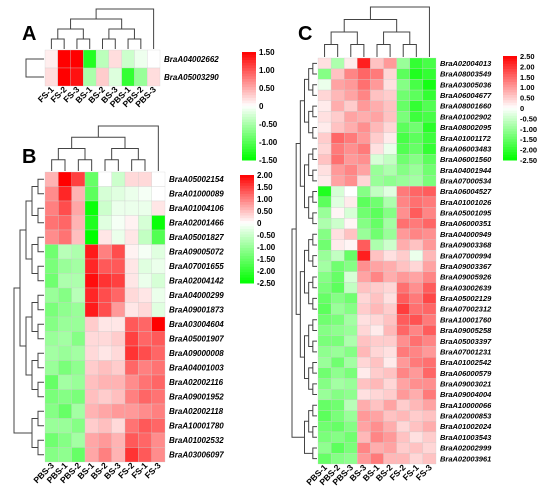 The height and width of the screenshot is (497, 550). I want to click on row-label: BraA03004604, so click(196, 324).